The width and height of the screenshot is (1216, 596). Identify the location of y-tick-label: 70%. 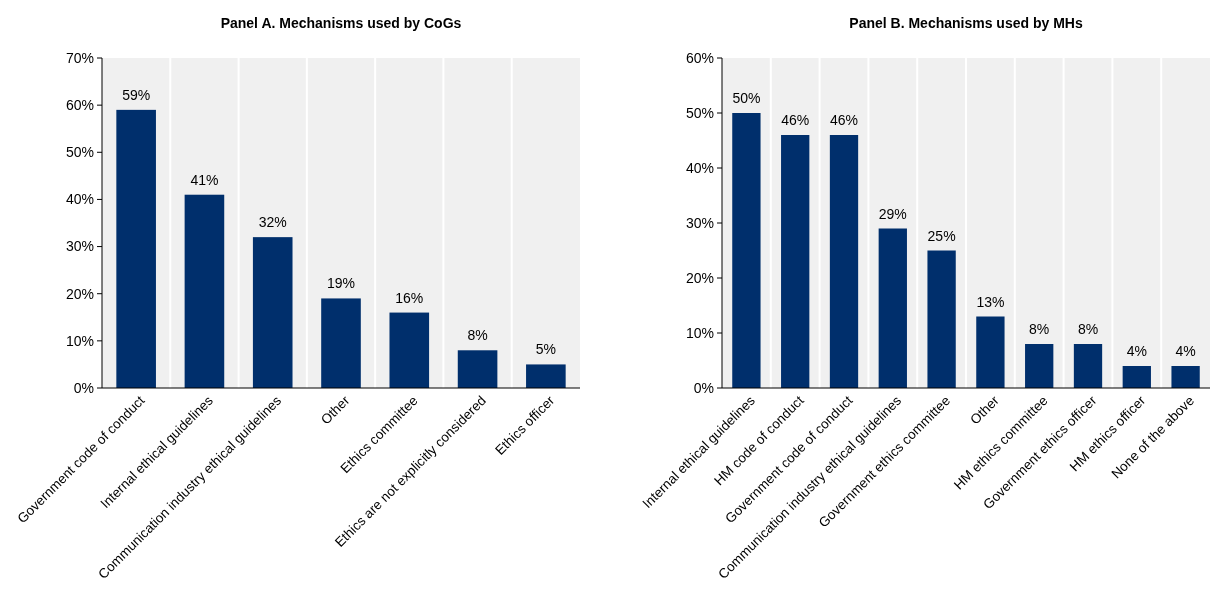
(79, 57).